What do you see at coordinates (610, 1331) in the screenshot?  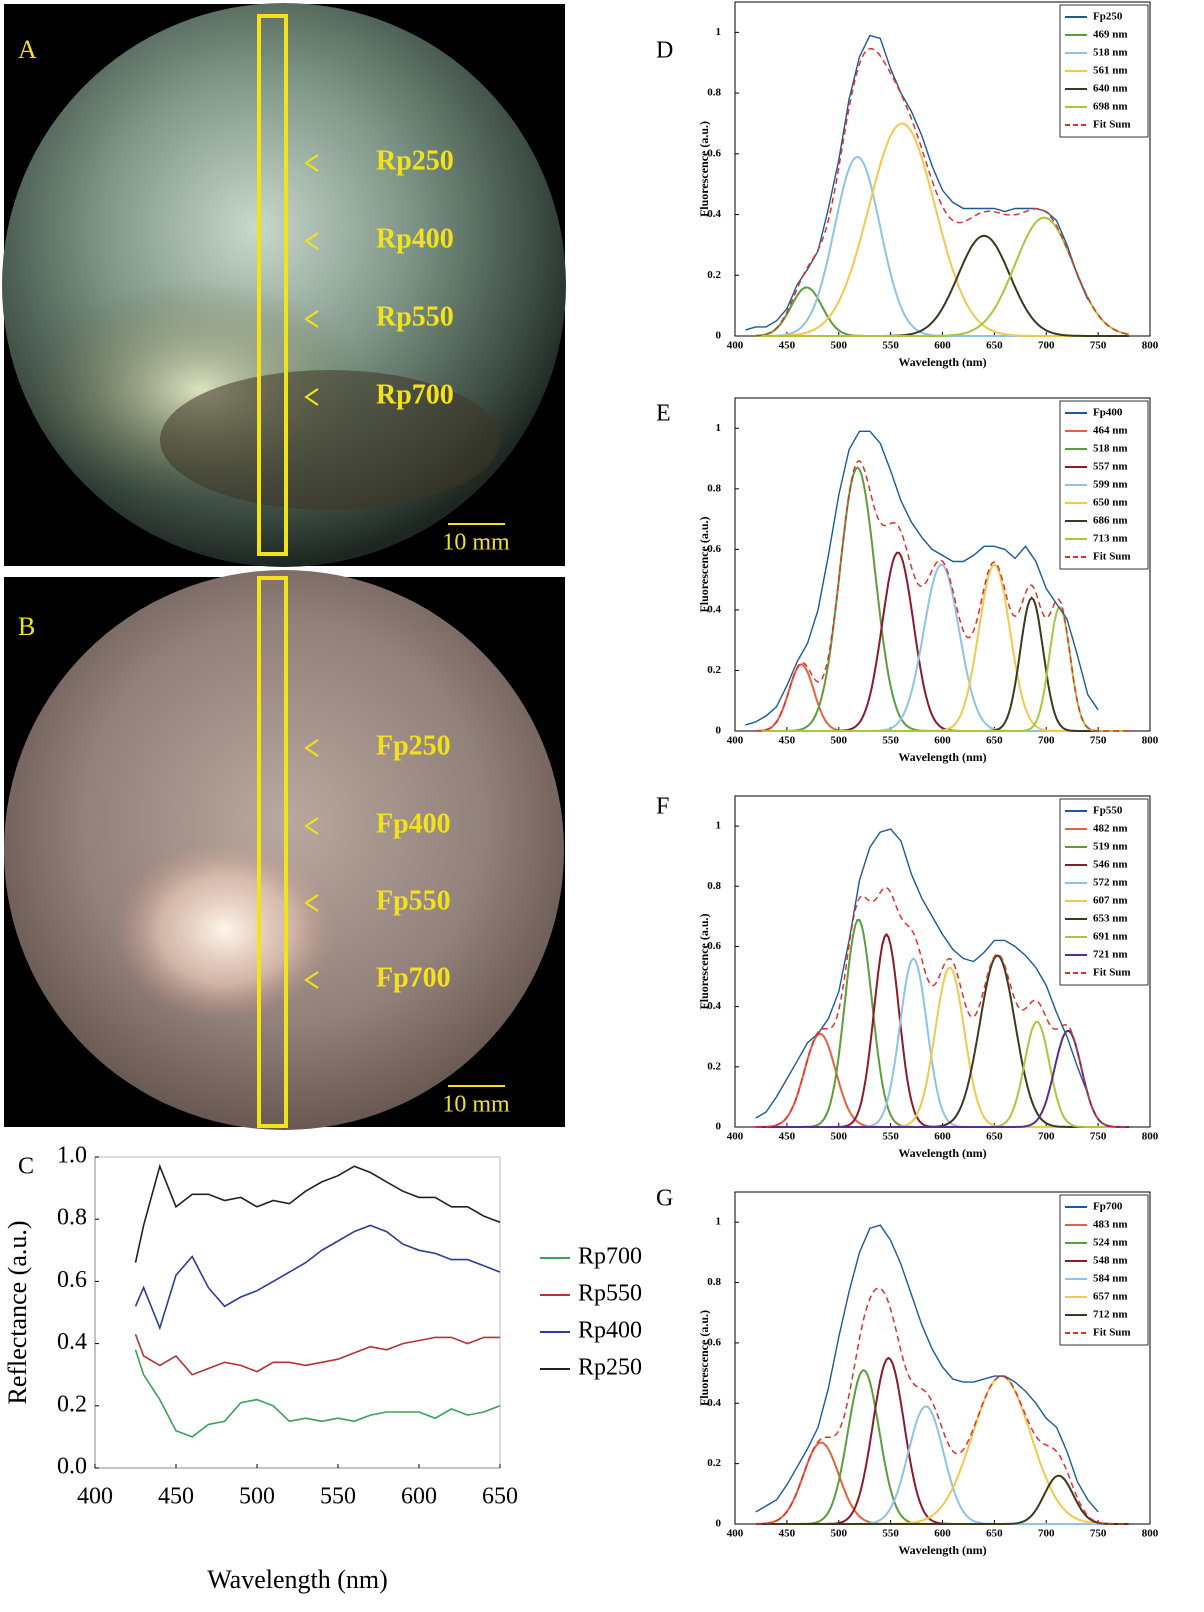 I see `legend-label: Rp400` at bounding box center [610, 1331].